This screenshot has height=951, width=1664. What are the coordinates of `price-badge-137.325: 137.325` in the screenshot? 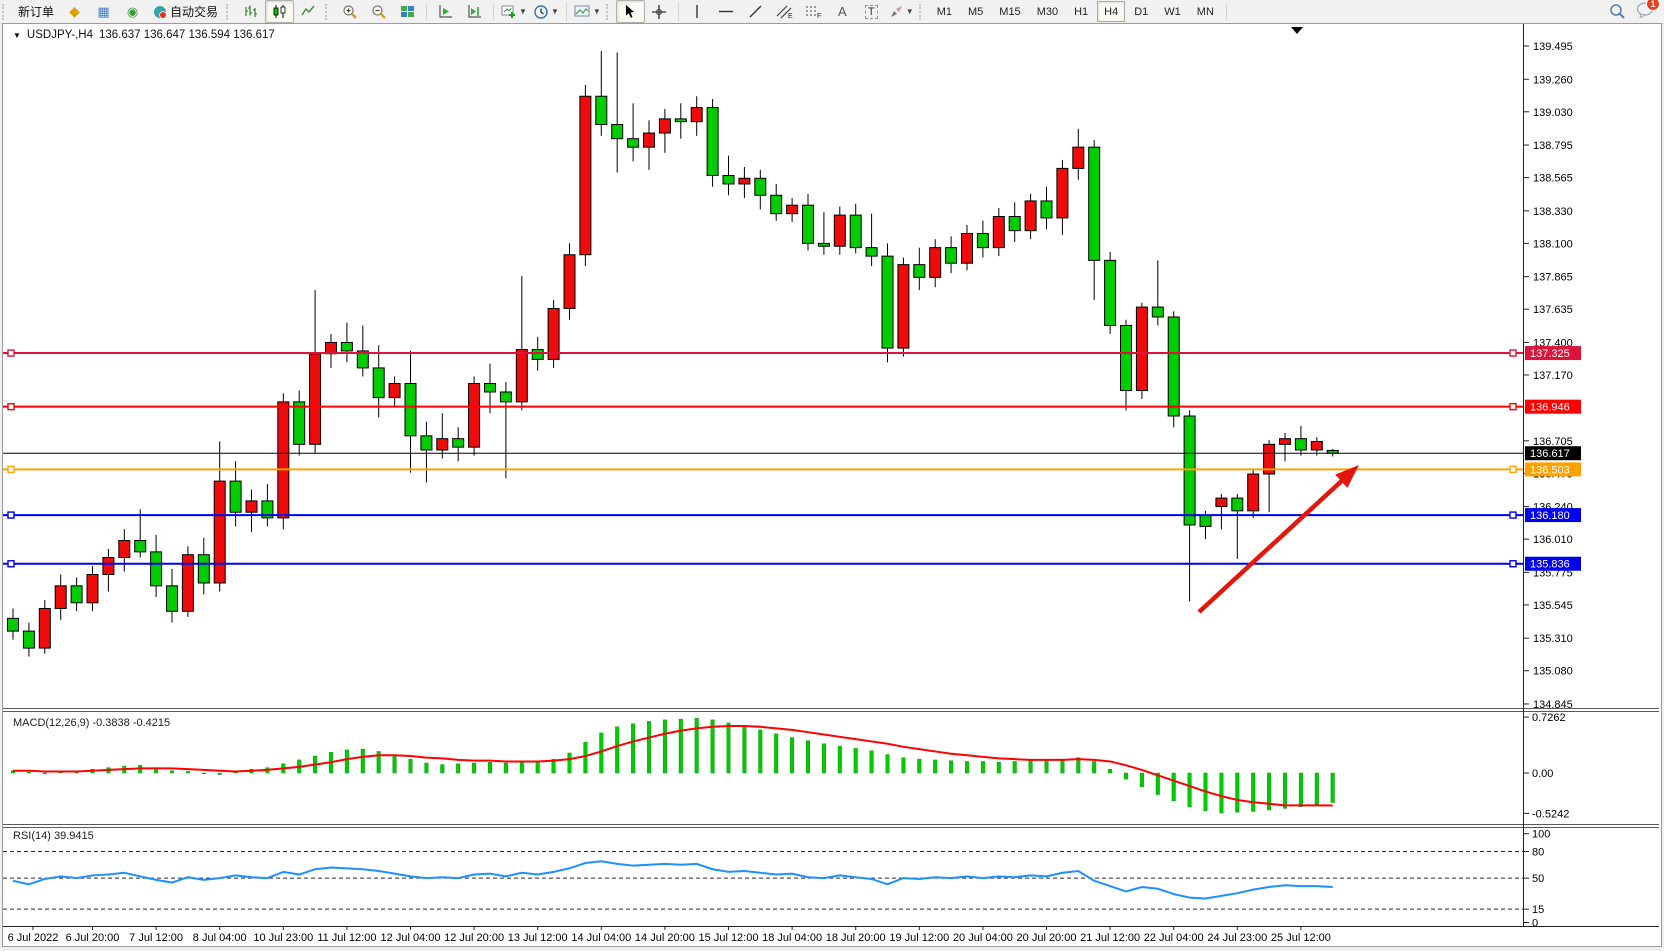 It's located at (1553, 353).